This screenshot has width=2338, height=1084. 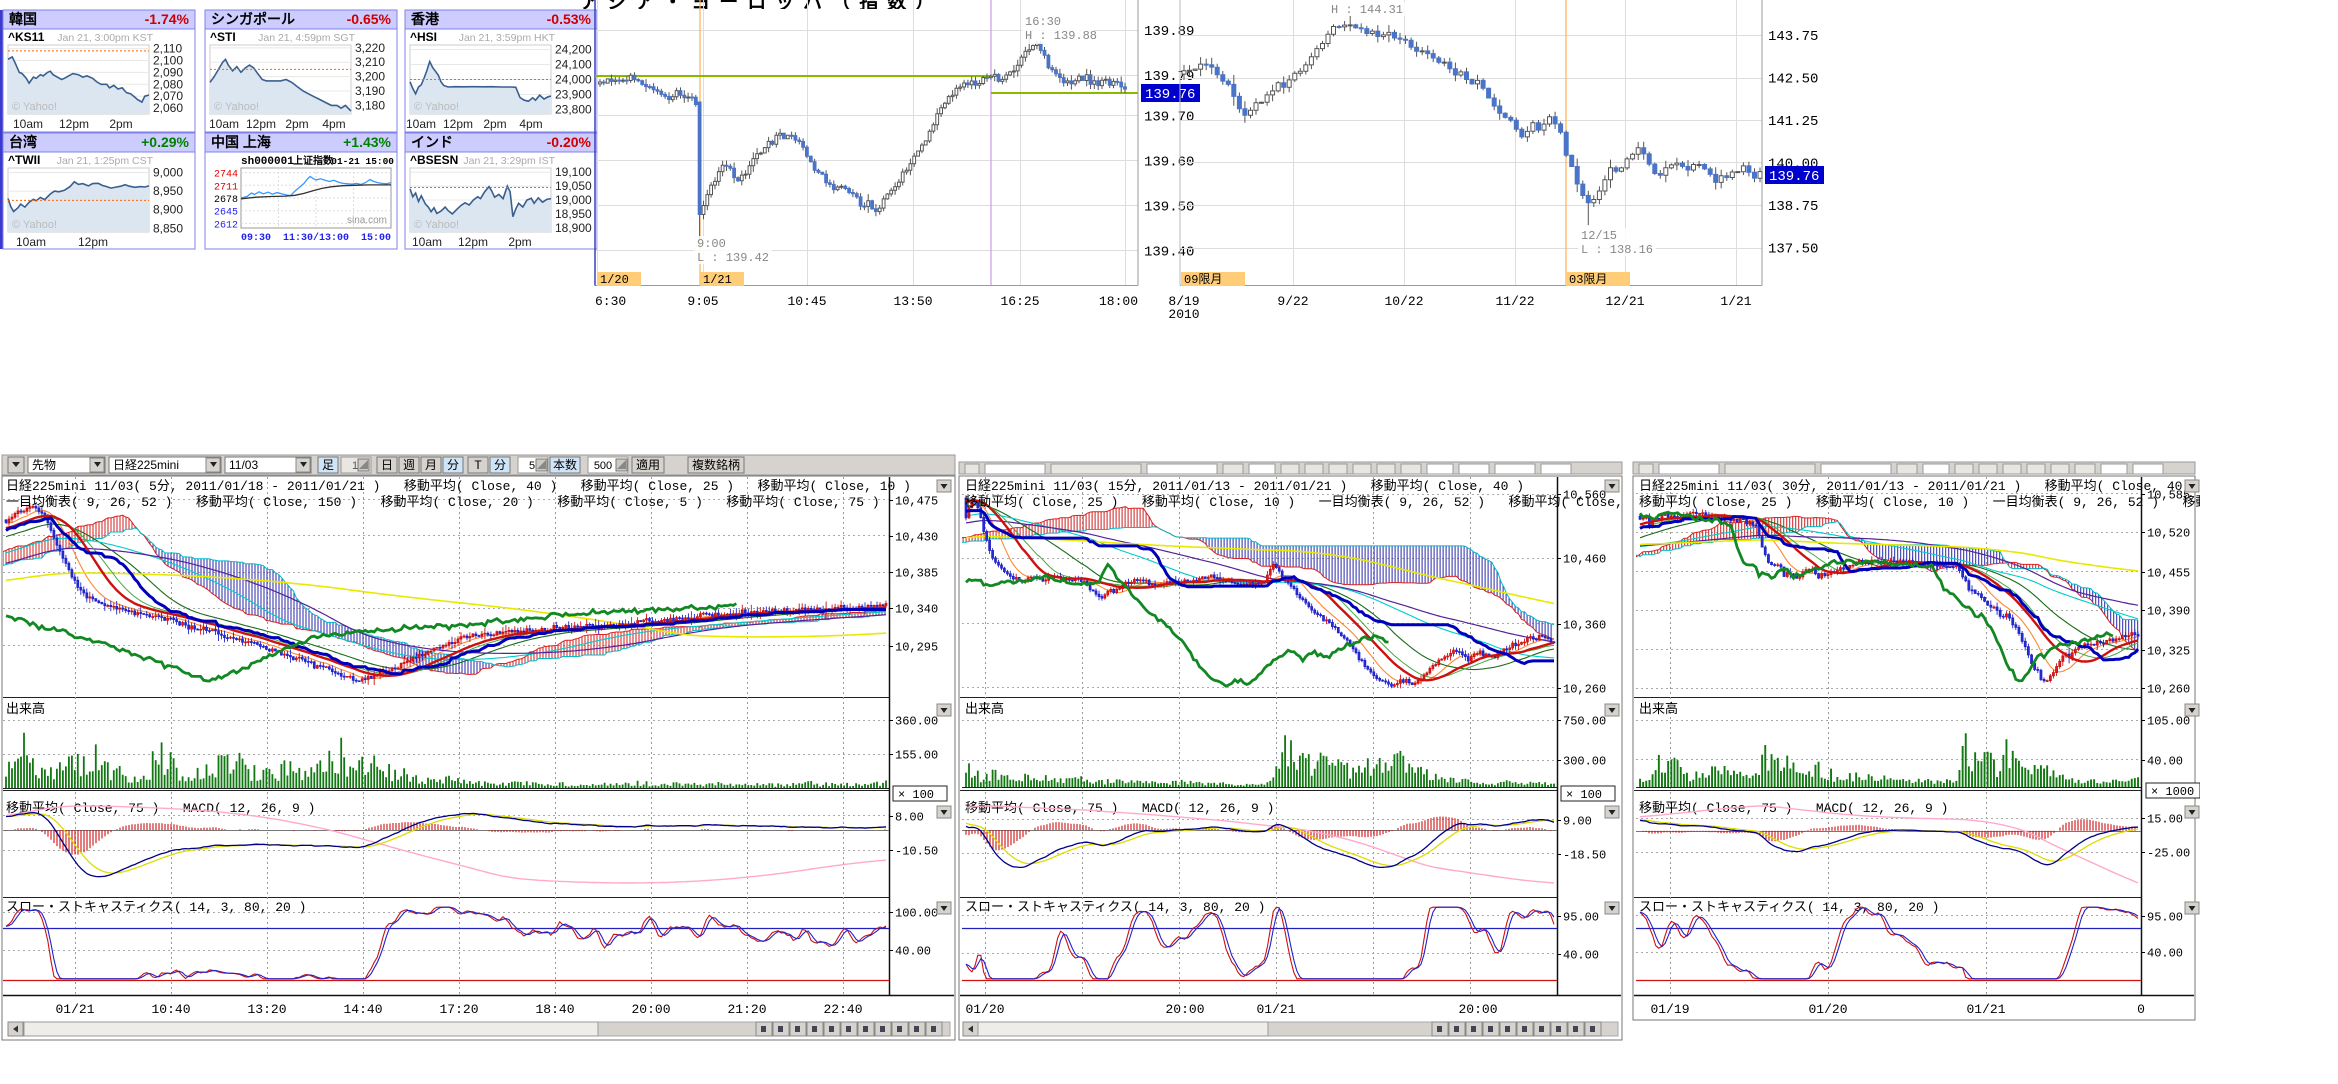 I want to click on svg-text: 日, so click(x=387, y=465).